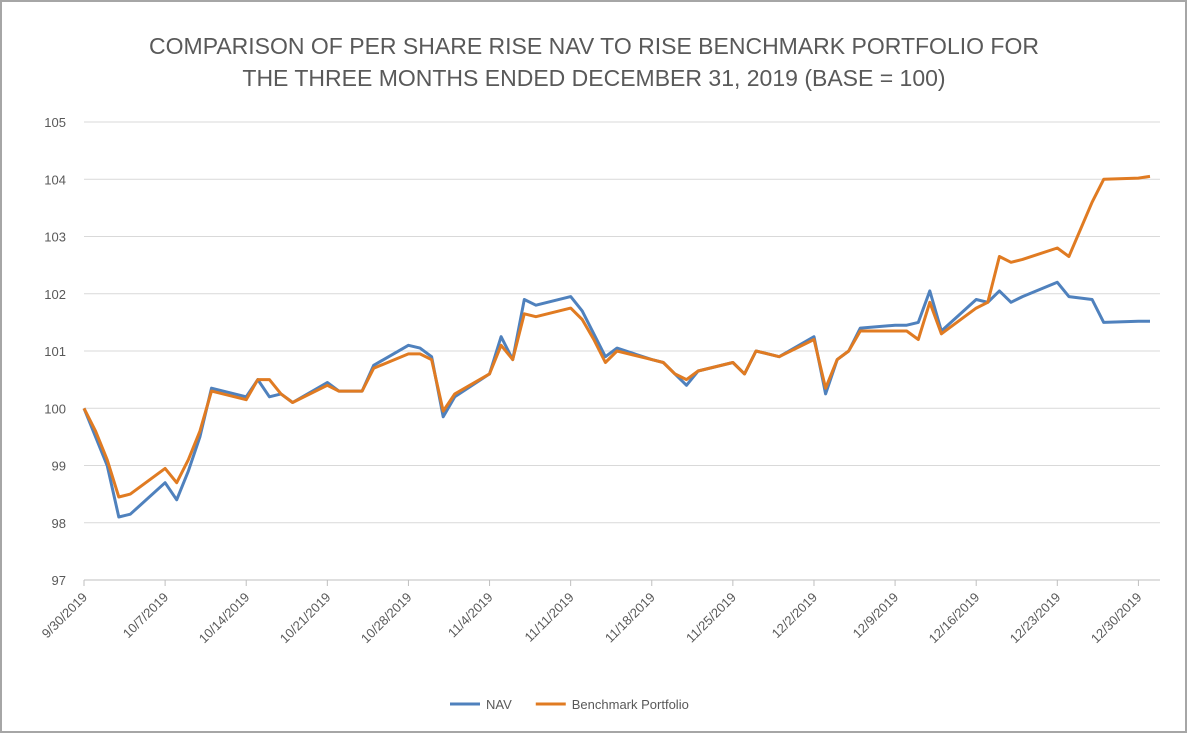 The height and width of the screenshot is (733, 1187). What do you see at coordinates (499, 704) in the screenshot?
I see `legend-label: NAV` at bounding box center [499, 704].